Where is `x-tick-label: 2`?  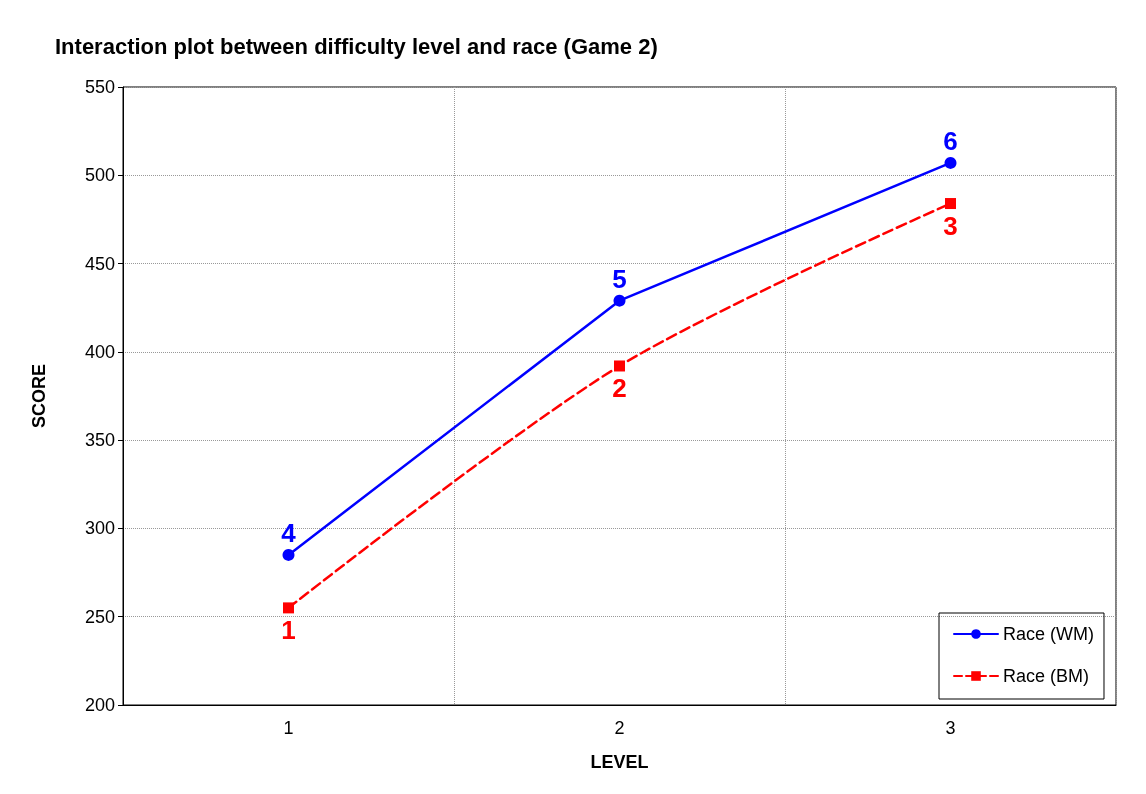 x-tick-label: 2 is located at coordinates (619, 728).